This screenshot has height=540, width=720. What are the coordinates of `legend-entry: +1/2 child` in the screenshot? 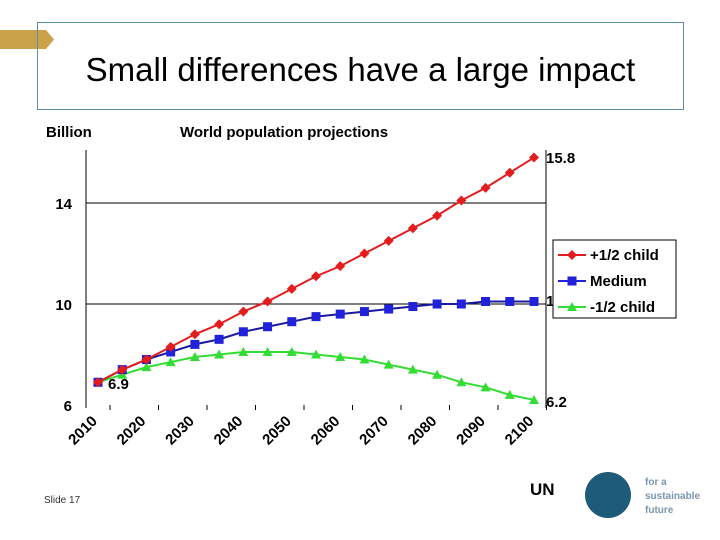 It's located at (624, 255).